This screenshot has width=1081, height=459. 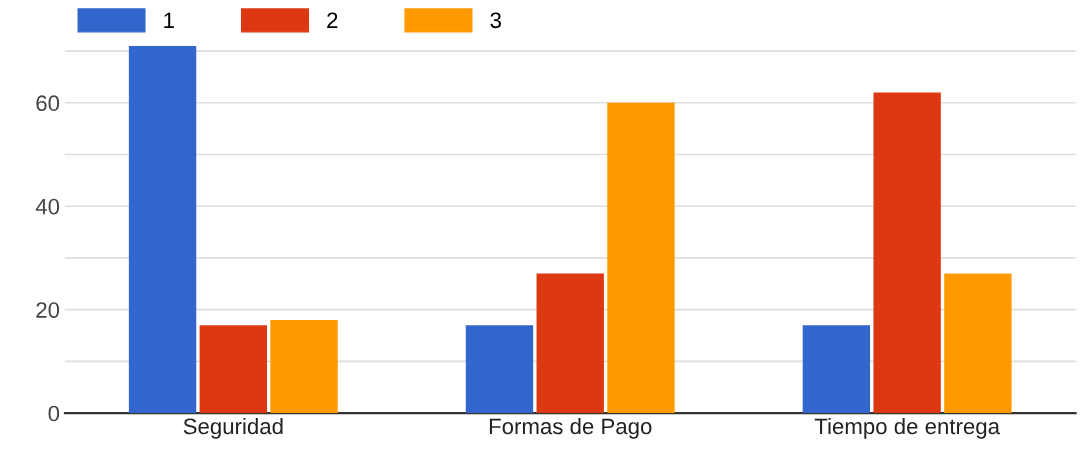 What do you see at coordinates (570, 428) in the screenshot?
I see `x-tick-label: Formas de Pago` at bounding box center [570, 428].